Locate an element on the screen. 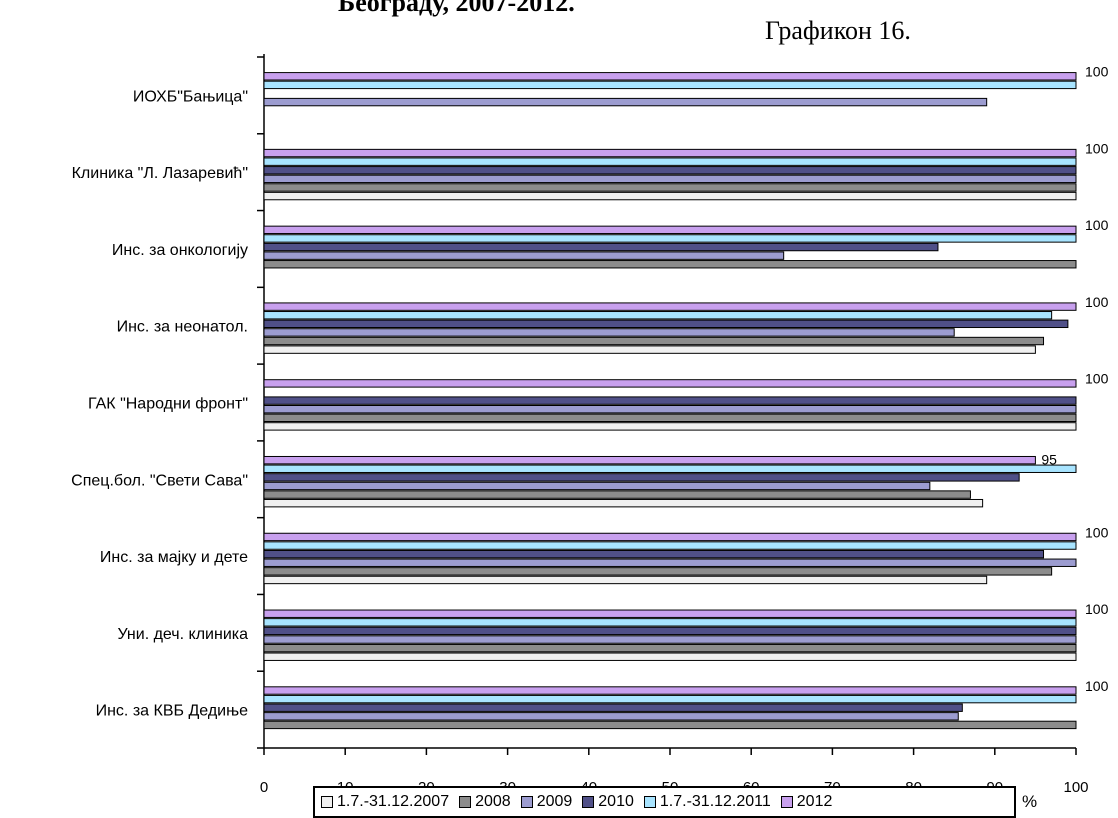 The width and height of the screenshot is (1118, 818). category-label: Инс. за КВБ Дедиње is located at coordinates (172, 711).